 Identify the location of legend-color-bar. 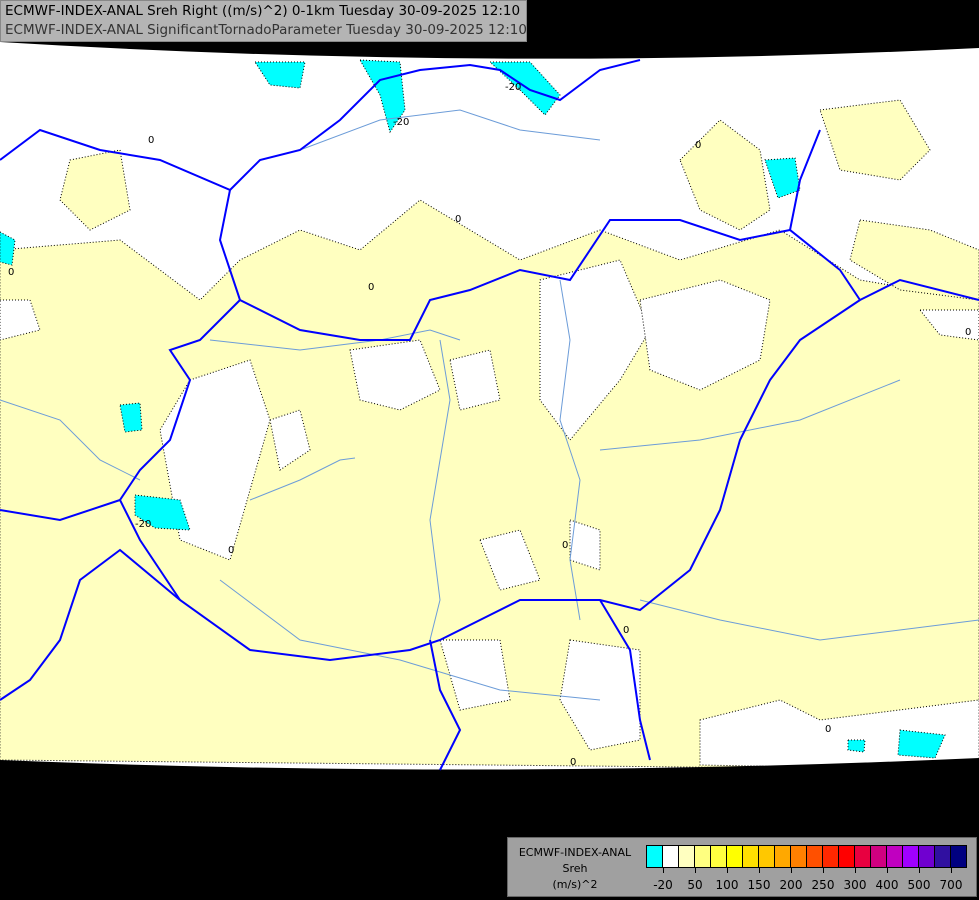
(806, 856).